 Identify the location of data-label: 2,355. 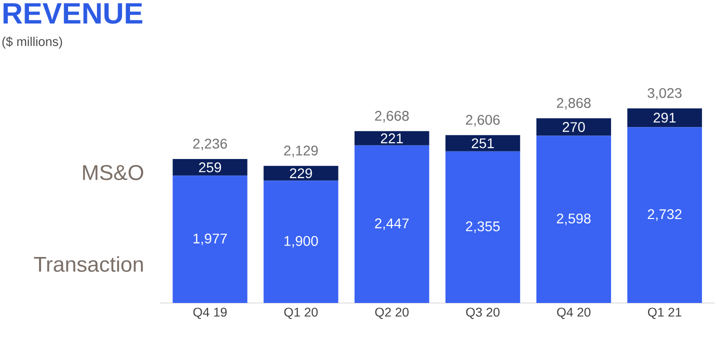
(483, 227).